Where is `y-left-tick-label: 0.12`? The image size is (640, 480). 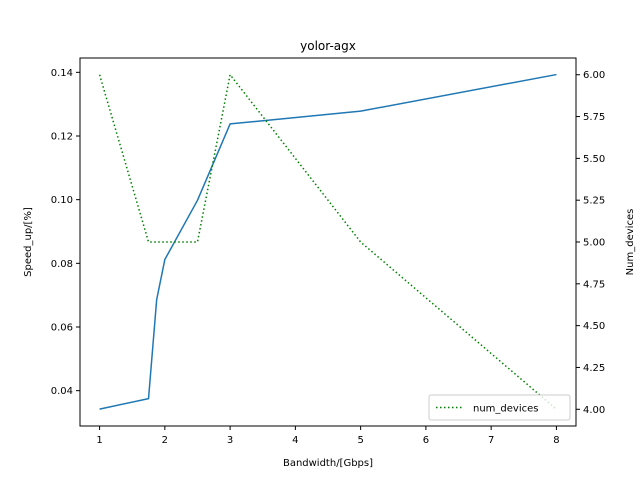
y-left-tick-label: 0.12 is located at coordinates (62, 136).